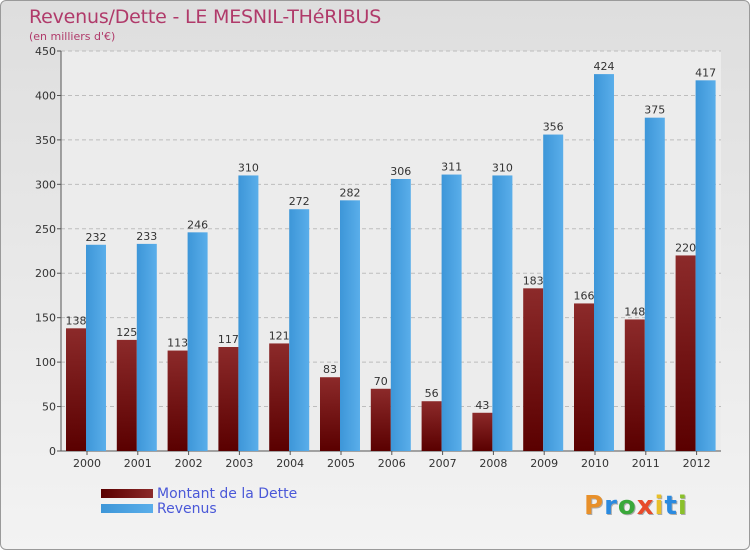 This screenshot has width=750, height=550. Describe the element at coordinates (187, 508) in the screenshot. I see `legend-label-revenus: Revenus` at that location.